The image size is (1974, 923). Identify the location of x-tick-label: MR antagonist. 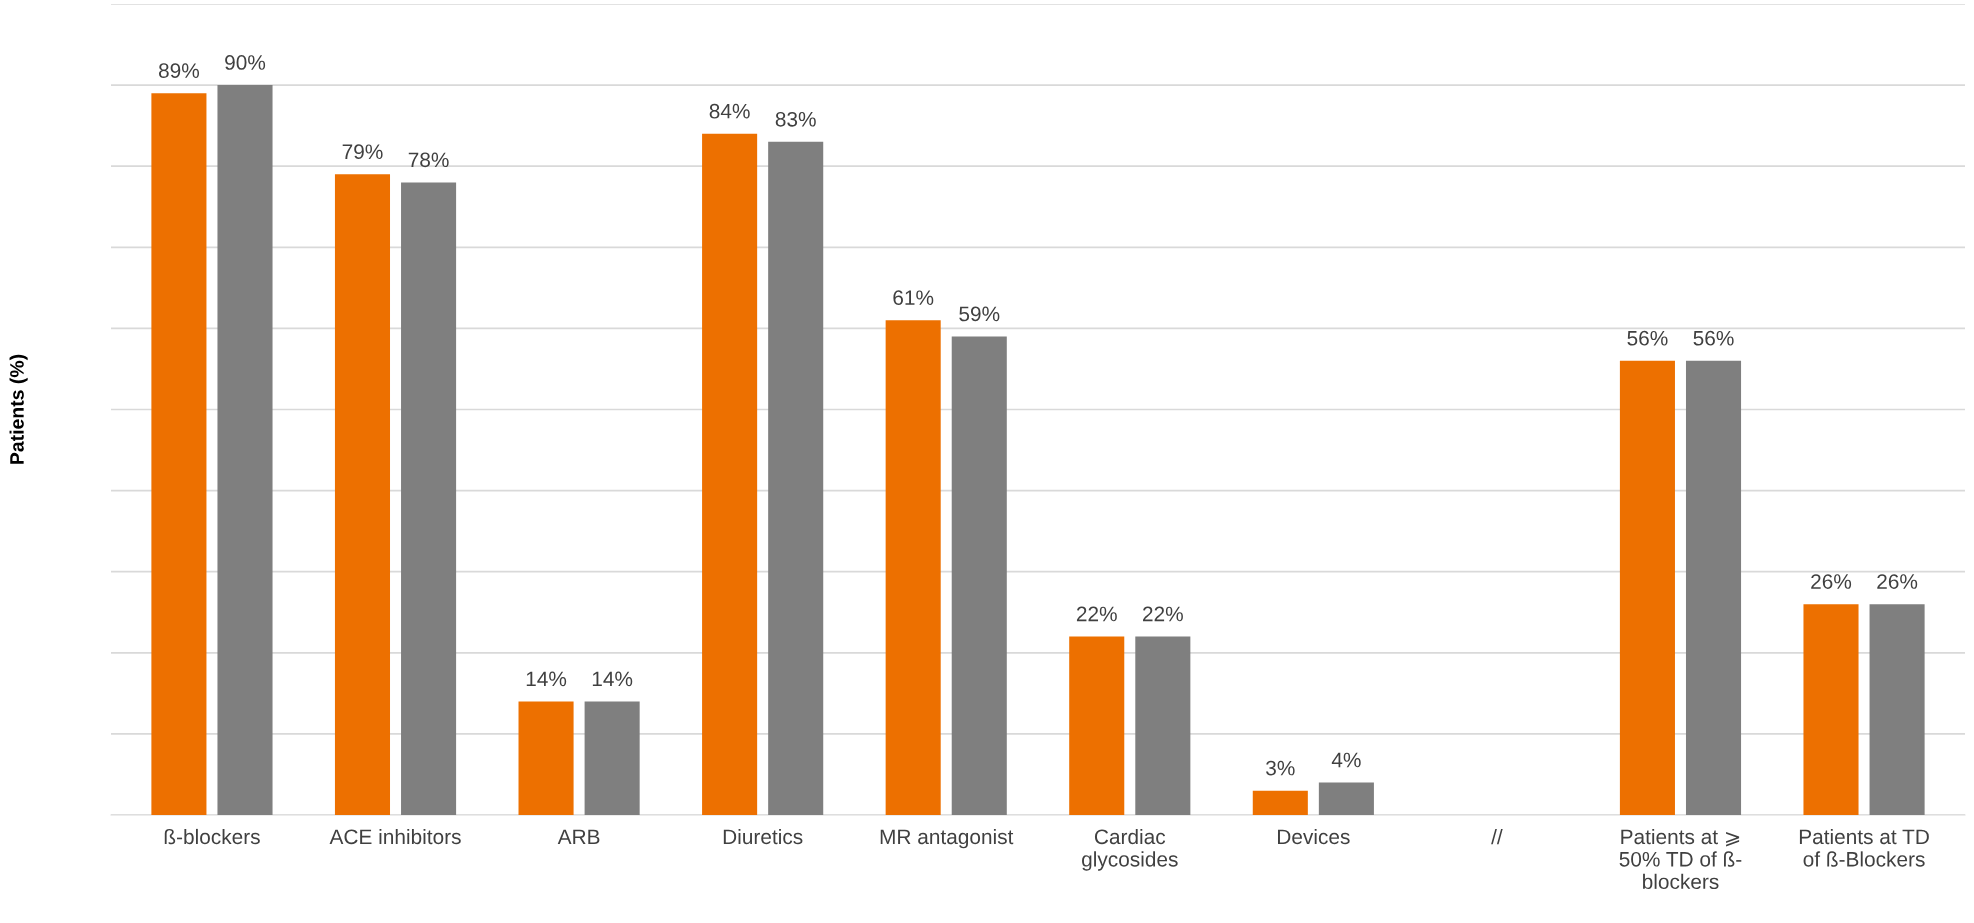
(947, 838).